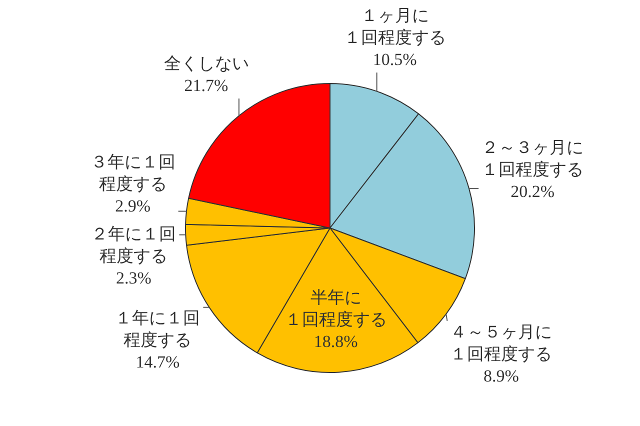 The height and width of the screenshot is (426, 640). I want to click on data-label: 2.9%, so click(133, 206).